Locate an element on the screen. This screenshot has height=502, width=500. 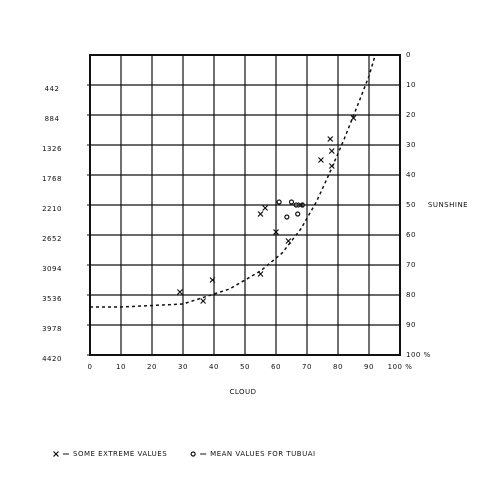
x-tick-label: 70 is located at coordinates (307, 367).